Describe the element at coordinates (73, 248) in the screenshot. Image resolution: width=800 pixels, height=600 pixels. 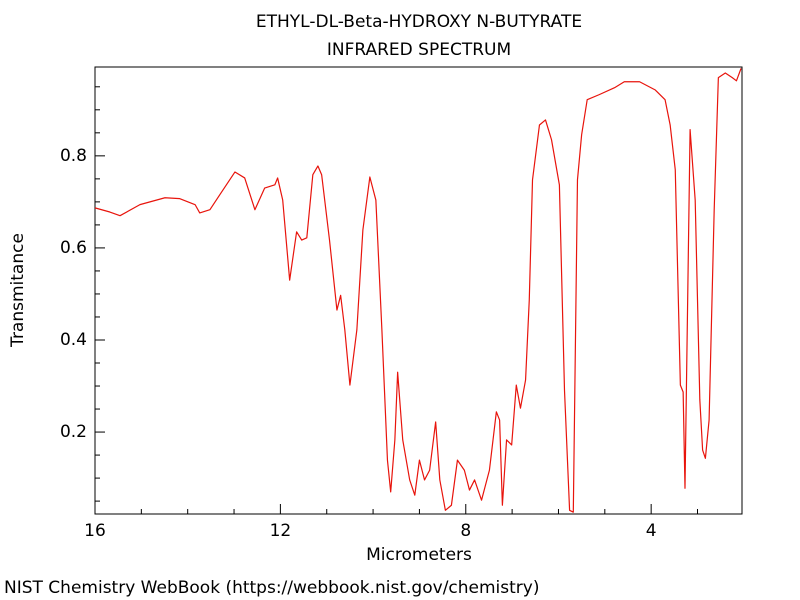
I see `y-tick-label: 0.6` at that location.